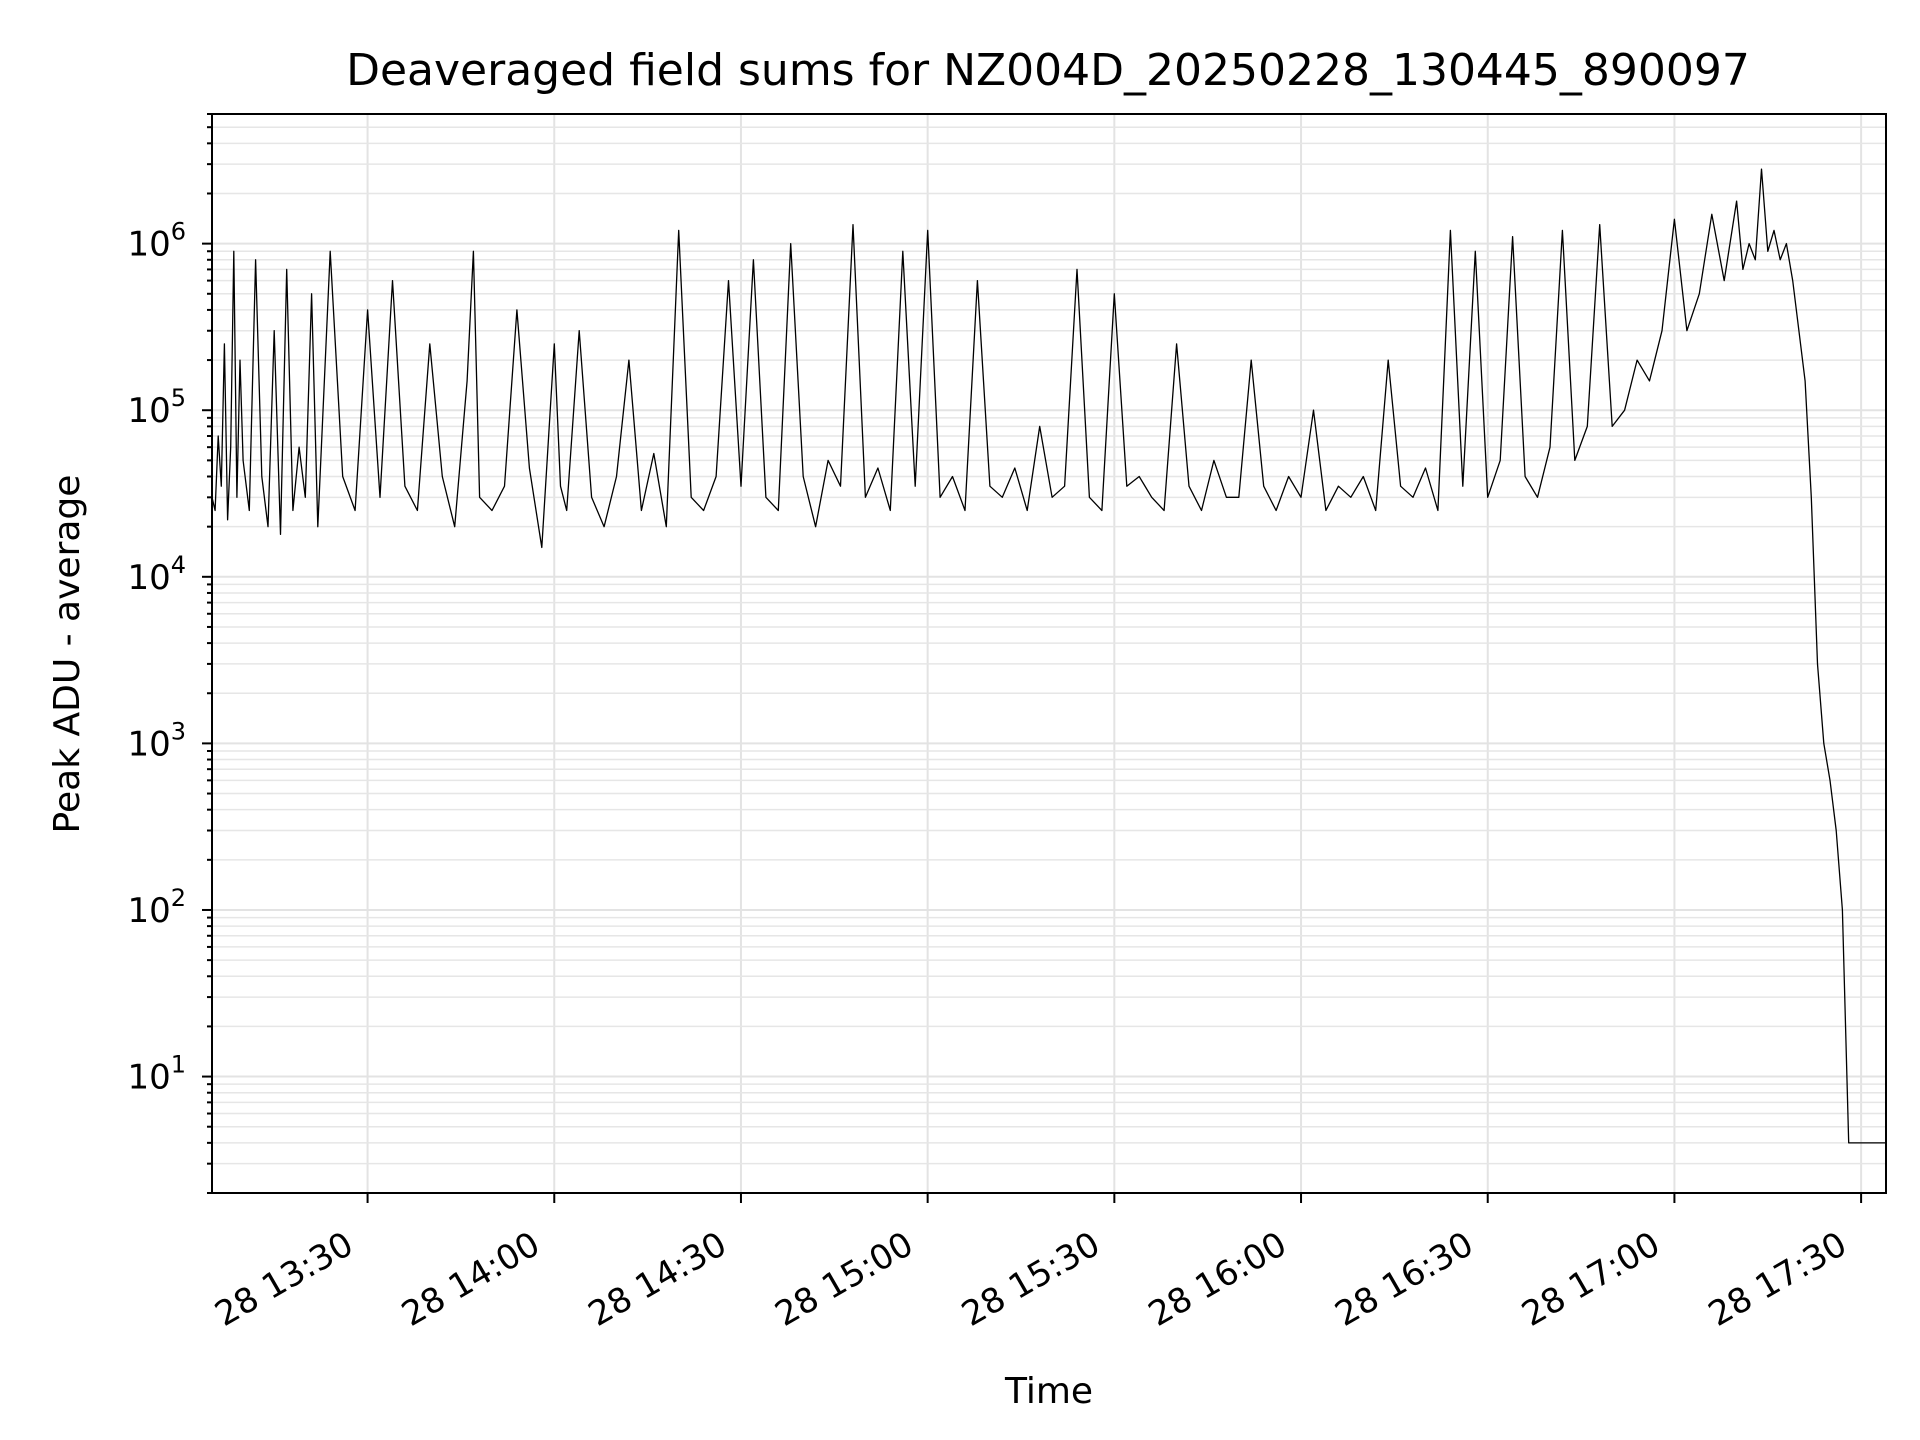 Image resolution: width=1920 pixels, height=1440 pixels. Describe the element at coordinates (1591, 1279) in the screenshot. I see `x-tick-label: 28 17:00` at that location.